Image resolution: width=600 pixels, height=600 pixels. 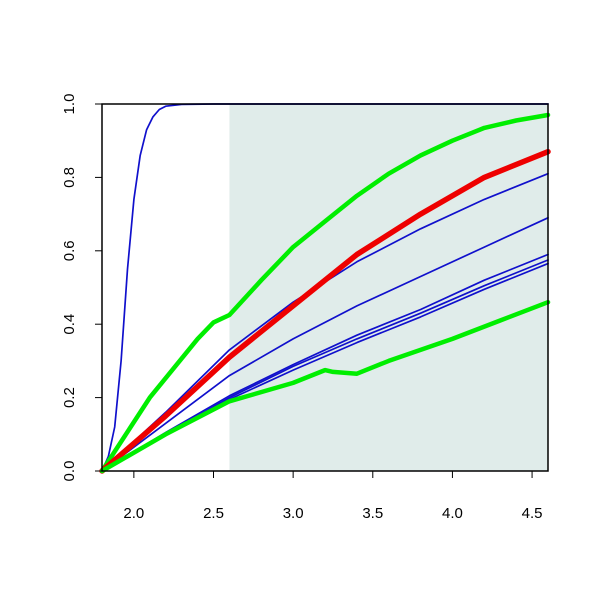 What do you see at coordinates (69, 177) in the screenshot?
I see `y-tick-label: 0.8` at bounding box center [69, 177].